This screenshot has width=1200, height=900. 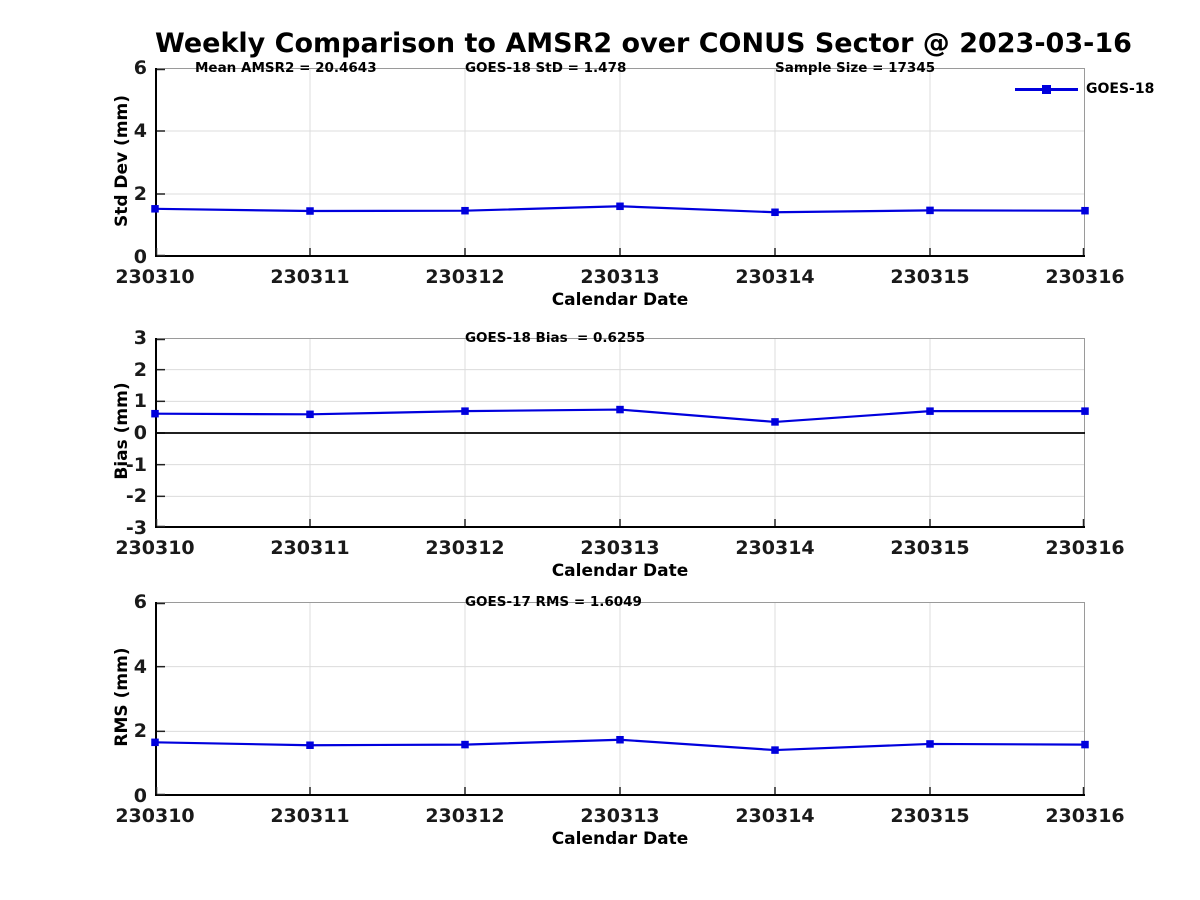 I want to click on annotation: GOES-18 StD = 1.478, so click(x=545, y=68).